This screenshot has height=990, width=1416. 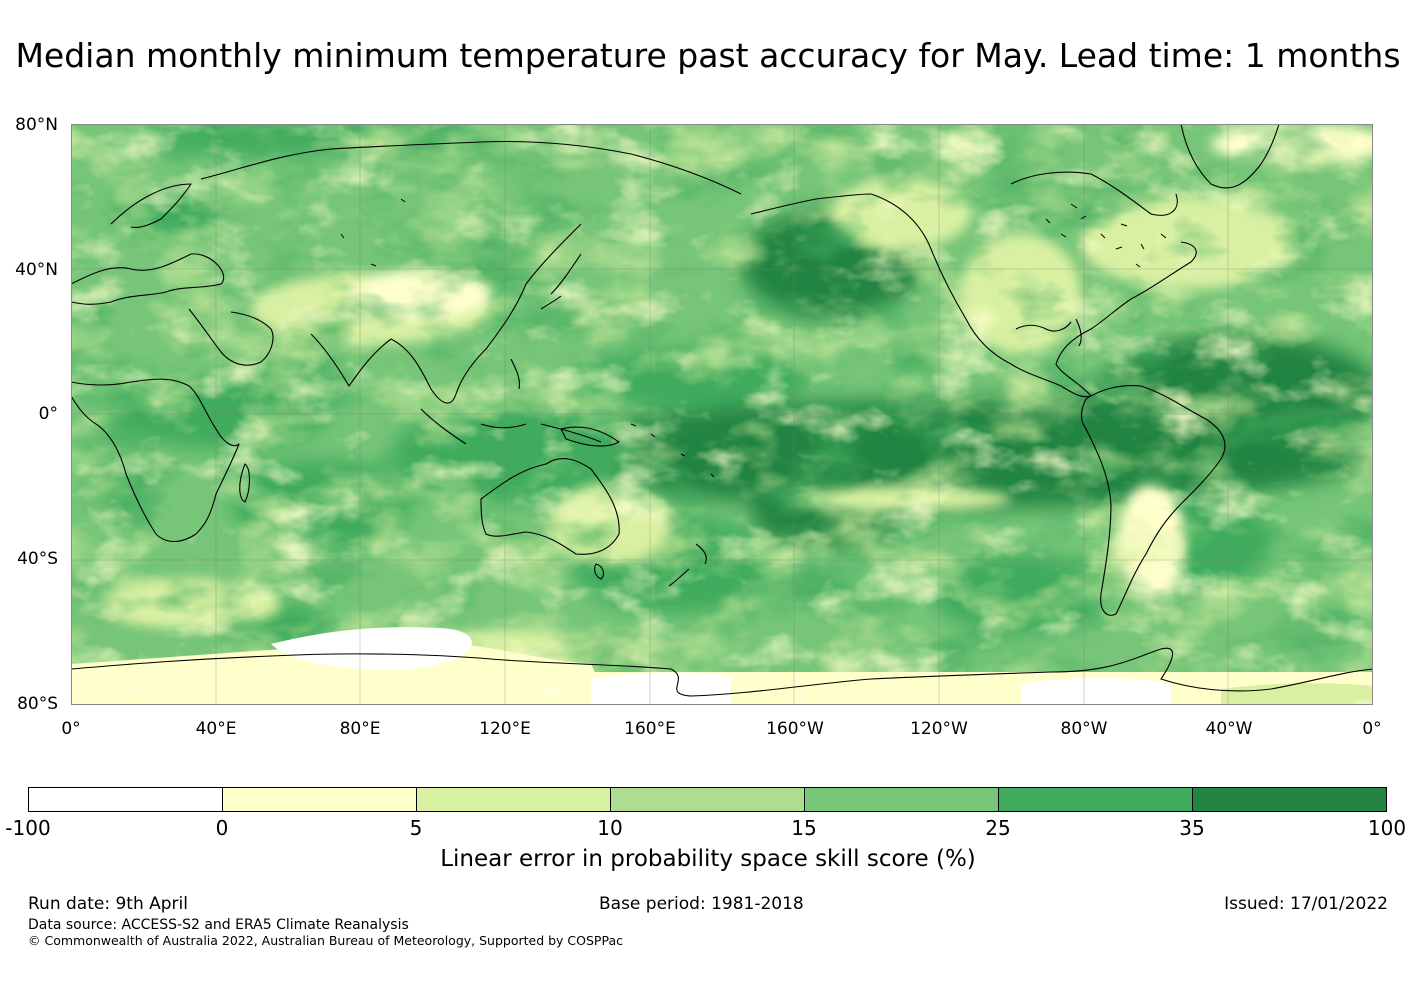 I want to click on coast-philippines, so click(x=515, y=374).